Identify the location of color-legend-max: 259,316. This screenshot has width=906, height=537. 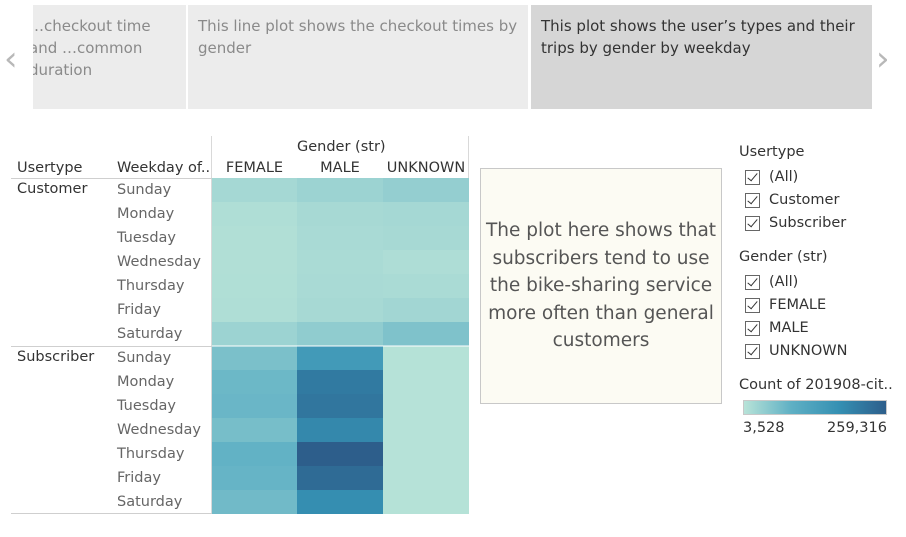
(857, 428).